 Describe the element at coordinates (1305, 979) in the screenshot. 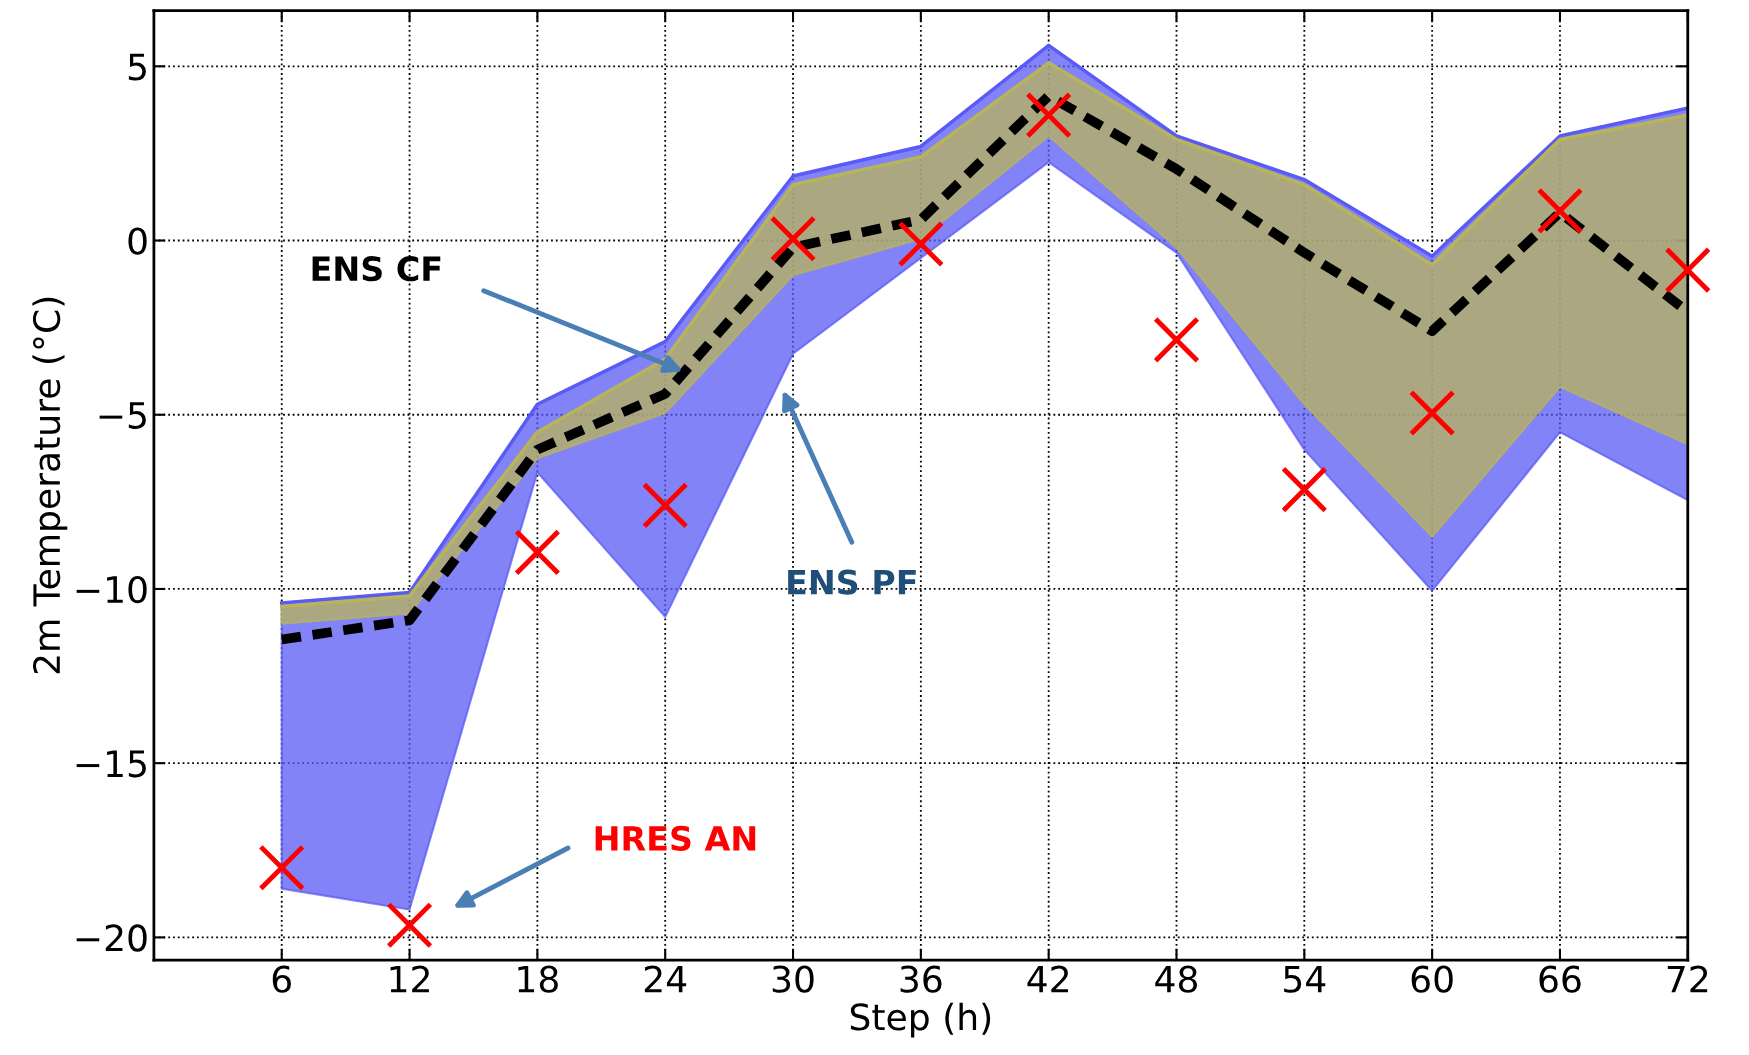

I see `x-tick-label: 54` at that location.